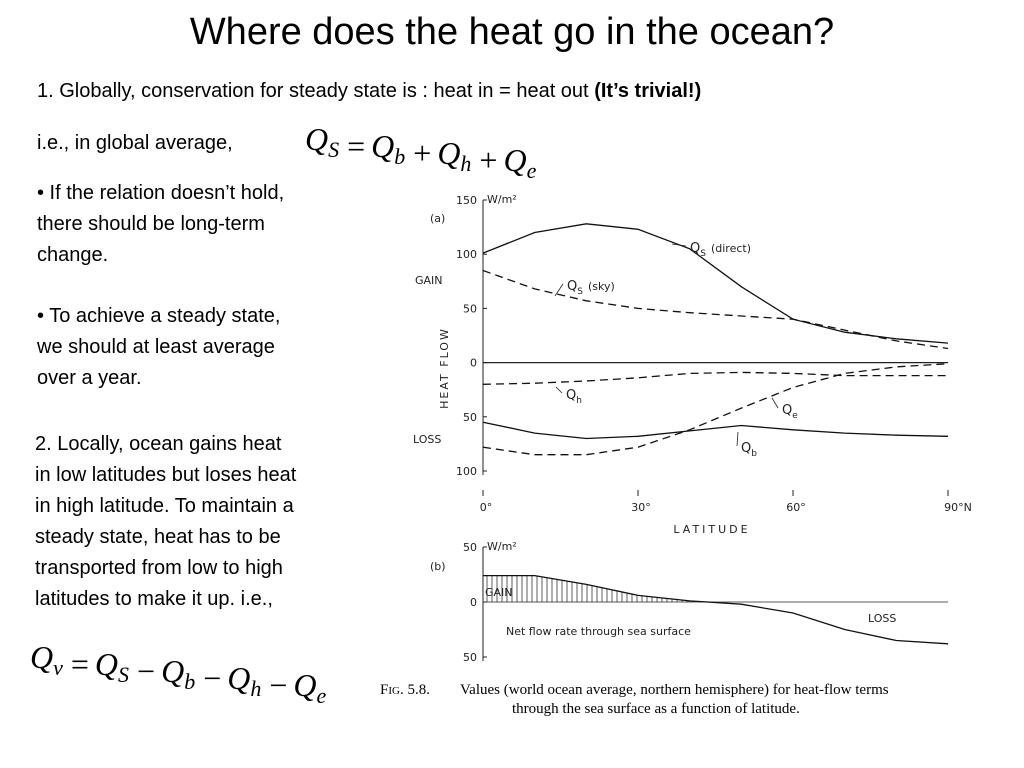  I want to click on equation: Qv = QS − Qb − Qh − Qe, so click(178, 673).